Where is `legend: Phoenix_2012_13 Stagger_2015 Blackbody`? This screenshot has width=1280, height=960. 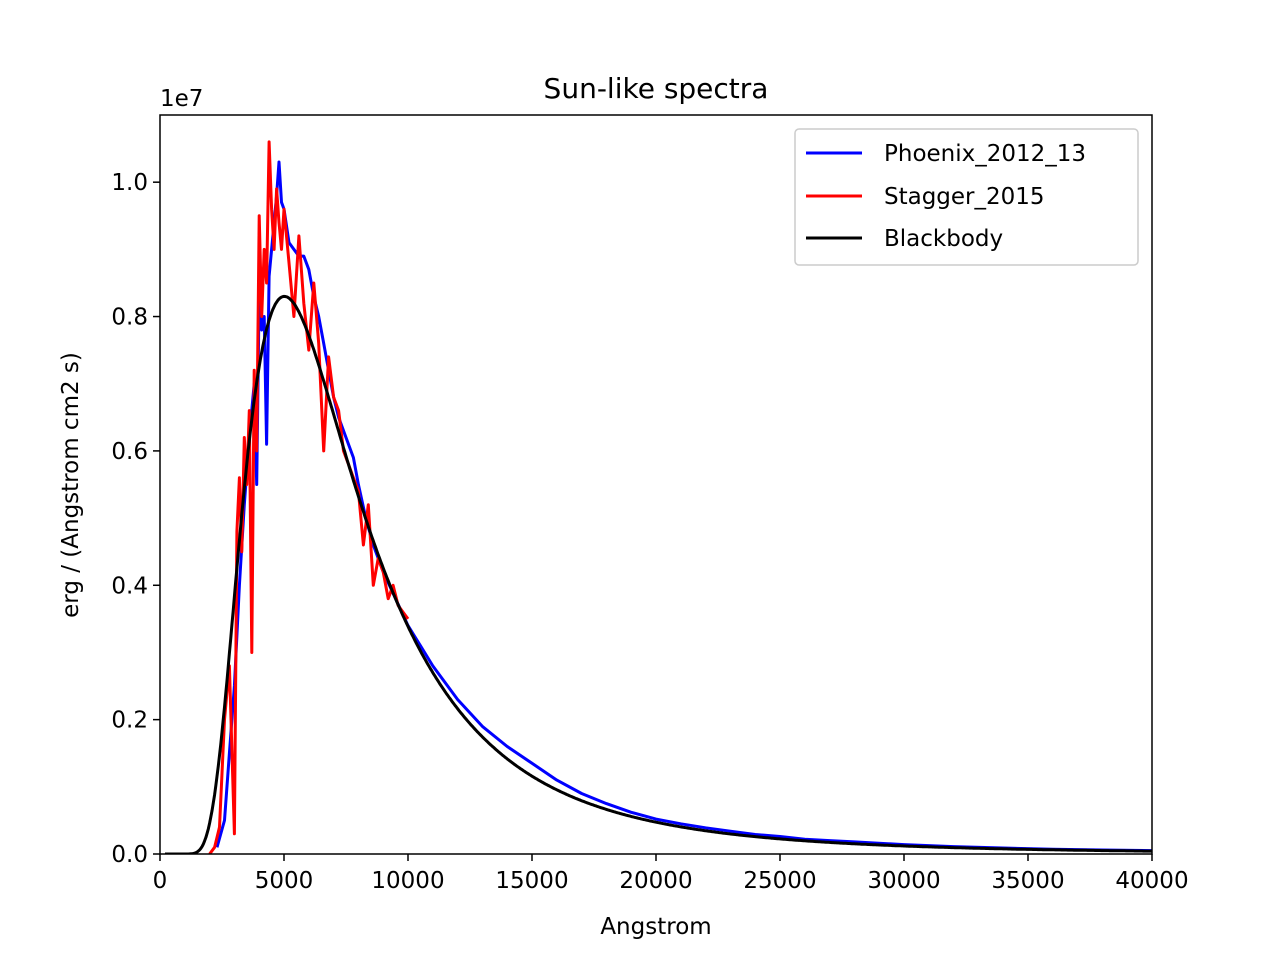
legend: Phoenix_2012_13 Stagger_2015 Blackbody is located at coordinates (966, 197).